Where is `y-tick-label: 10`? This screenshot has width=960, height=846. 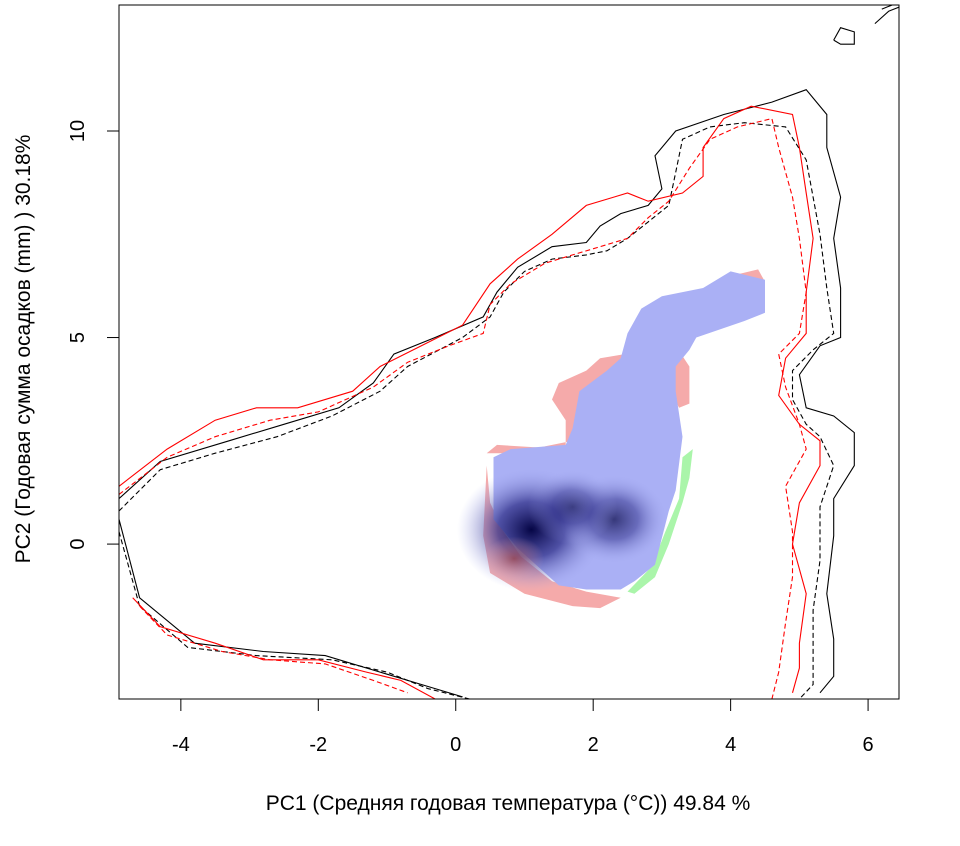 y-tick-label: 10 is located at coordinates (78, 131).